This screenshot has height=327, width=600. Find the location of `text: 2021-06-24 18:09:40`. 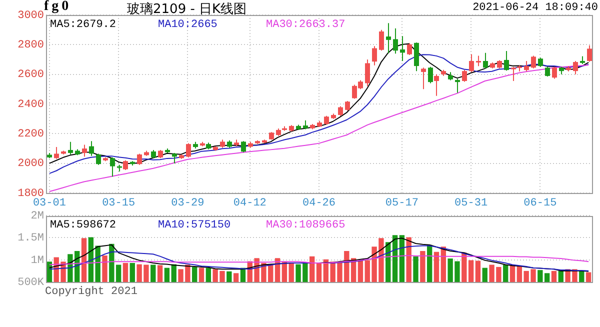

text: 2021-06-24 18:09:40 is located at coordinates (535, 8).